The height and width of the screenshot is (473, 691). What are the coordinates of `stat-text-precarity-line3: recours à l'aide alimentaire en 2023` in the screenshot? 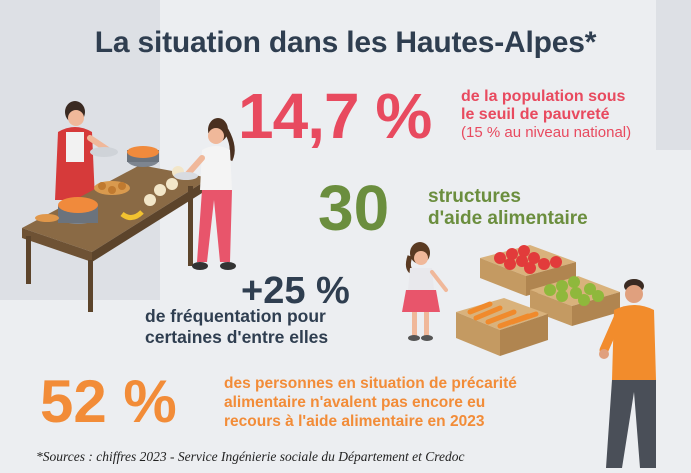 It's located at (354, 421).